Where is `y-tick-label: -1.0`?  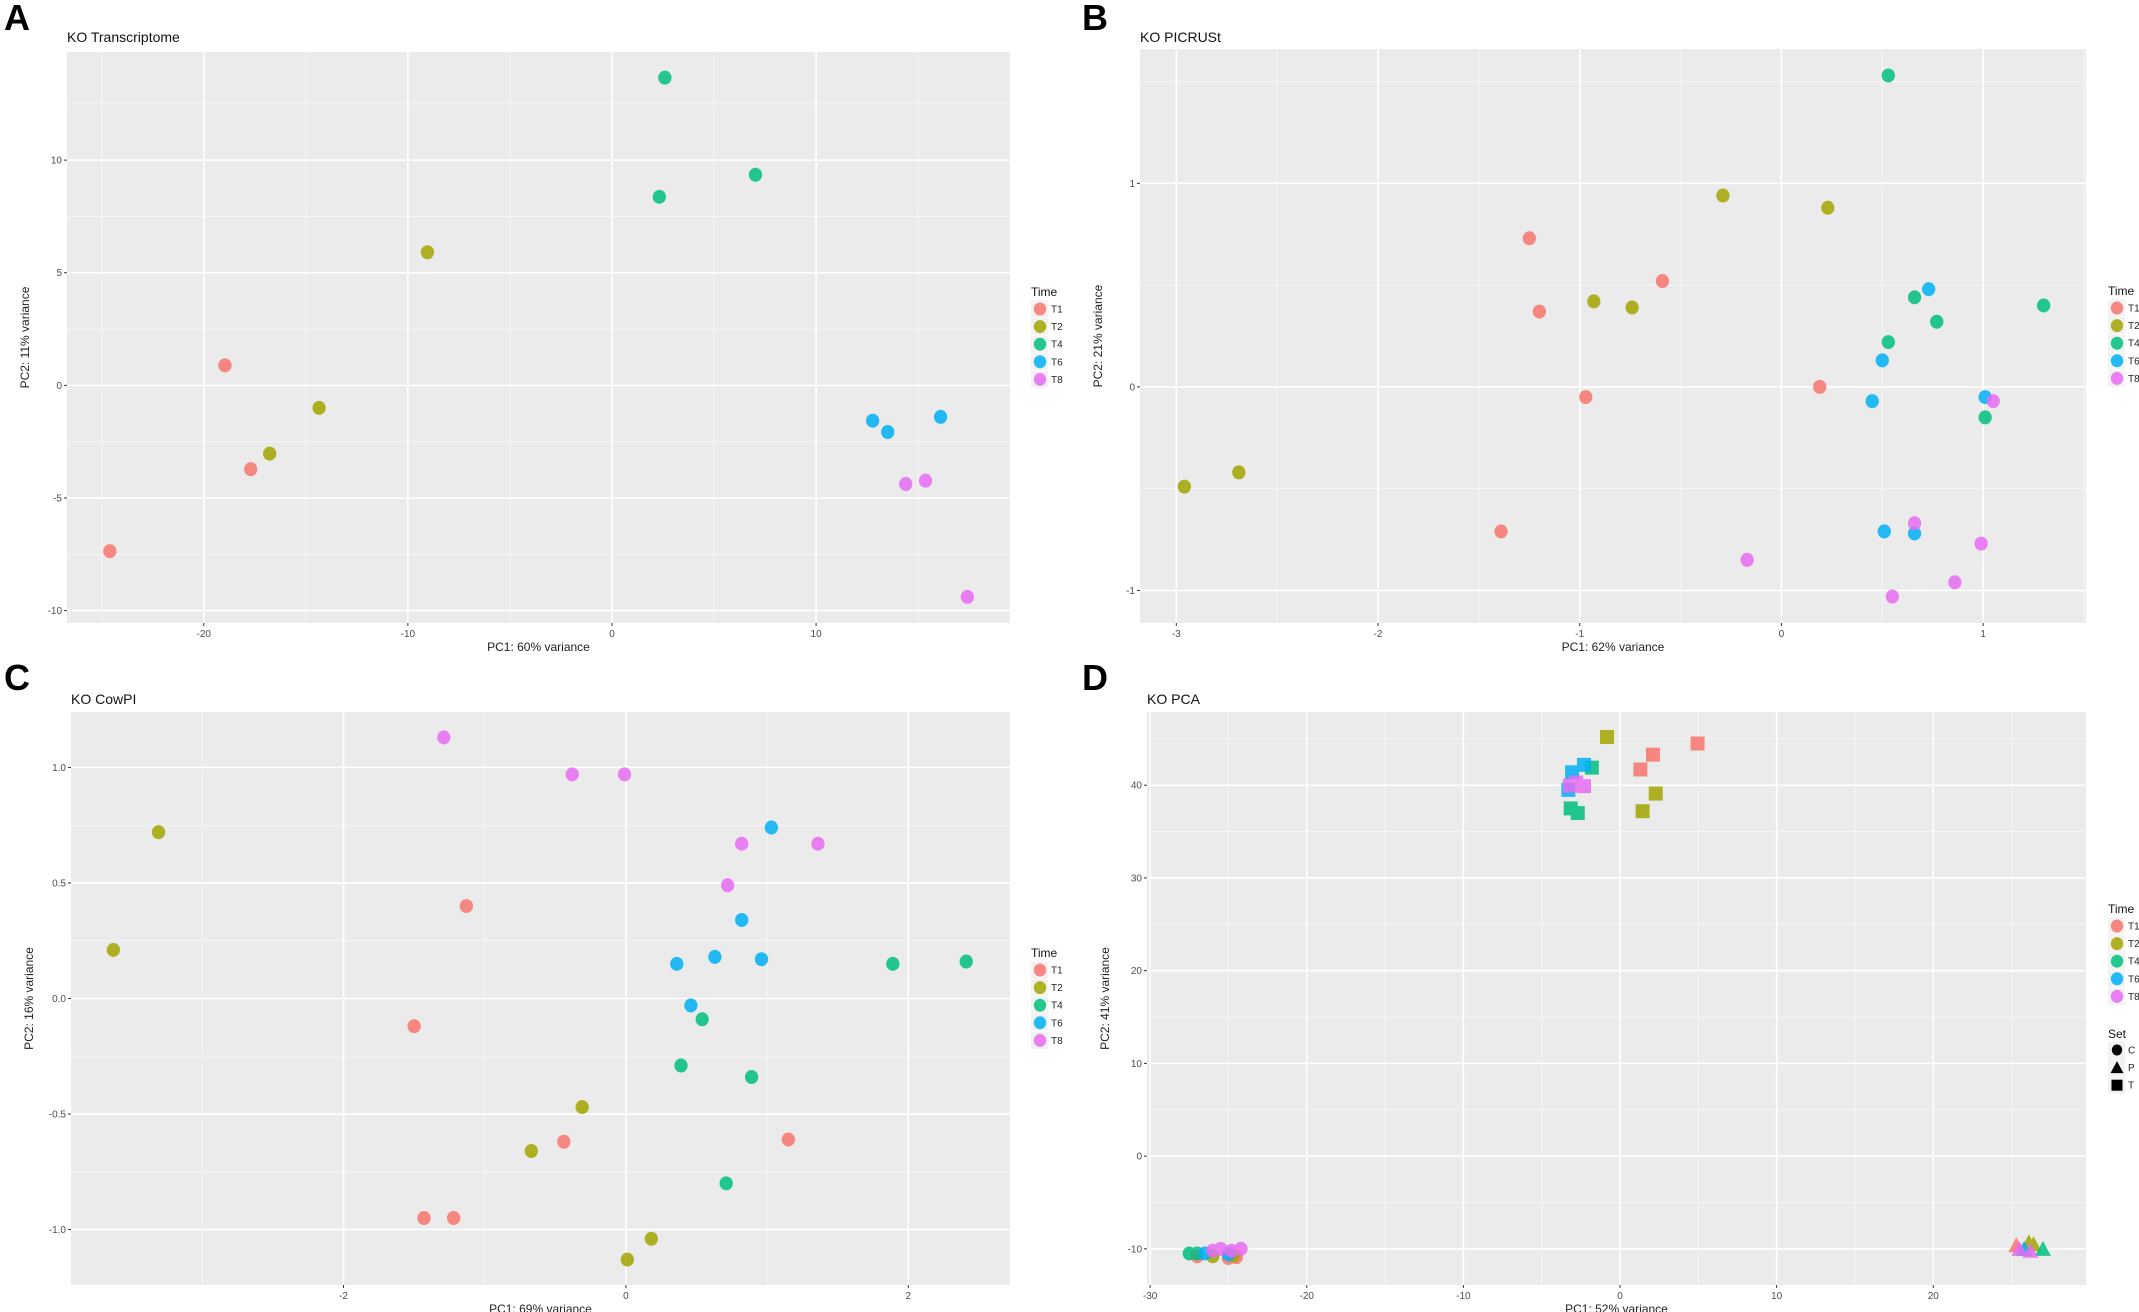
y-tick-label: -1.0 is located at coordinates (58, 1230).